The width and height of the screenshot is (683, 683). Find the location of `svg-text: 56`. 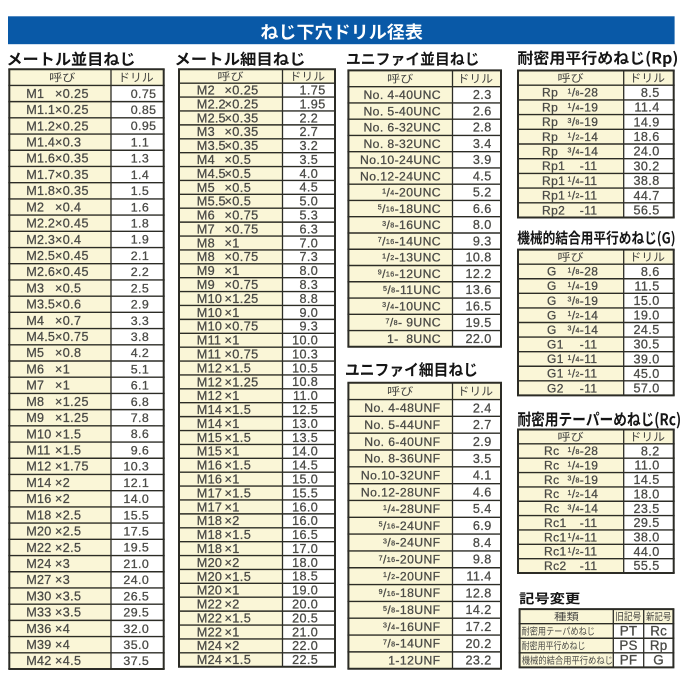

svg-text: 56 is located at coordinates (640, 211).